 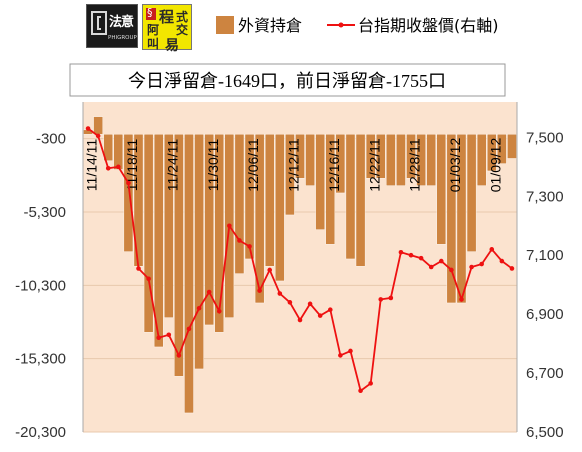 What do you see at coordinates (40, 359) in the screenshot?
I see `left-tick-3: -15,300` at bounding box center [40, 359].